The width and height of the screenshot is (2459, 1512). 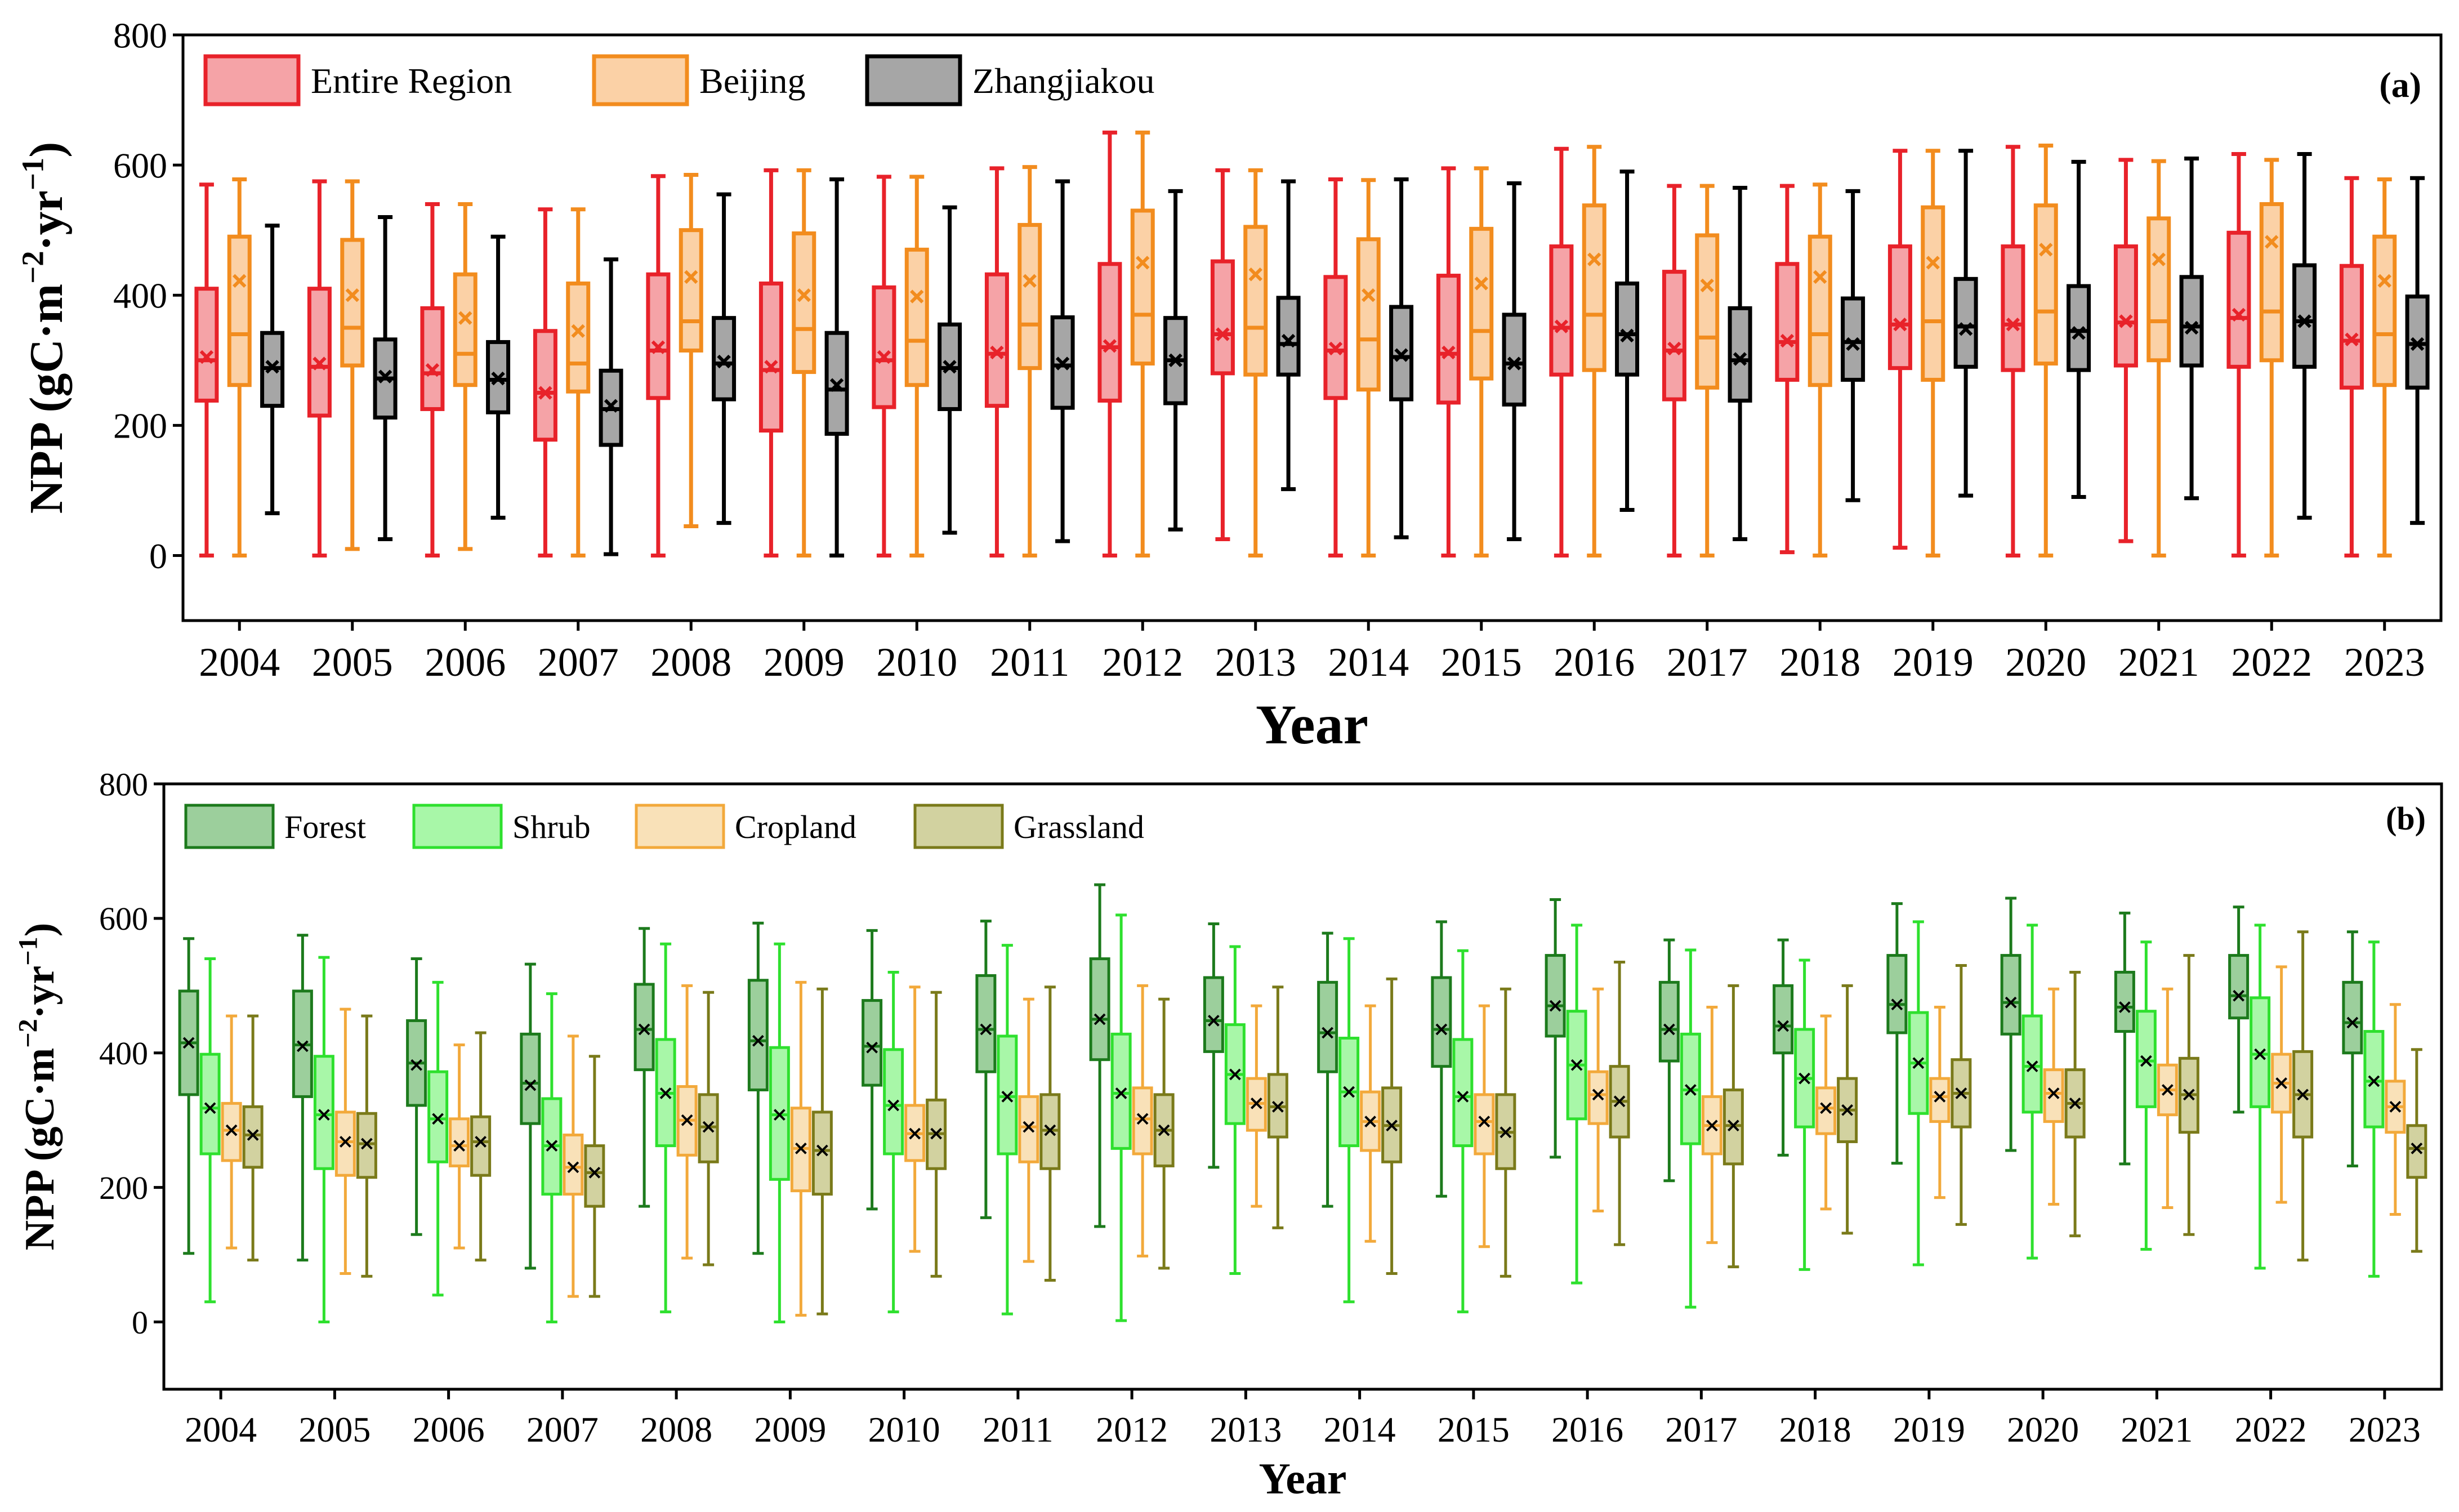 I want to click on x-tick-label: 2018, so click(x=1815, y=1429).